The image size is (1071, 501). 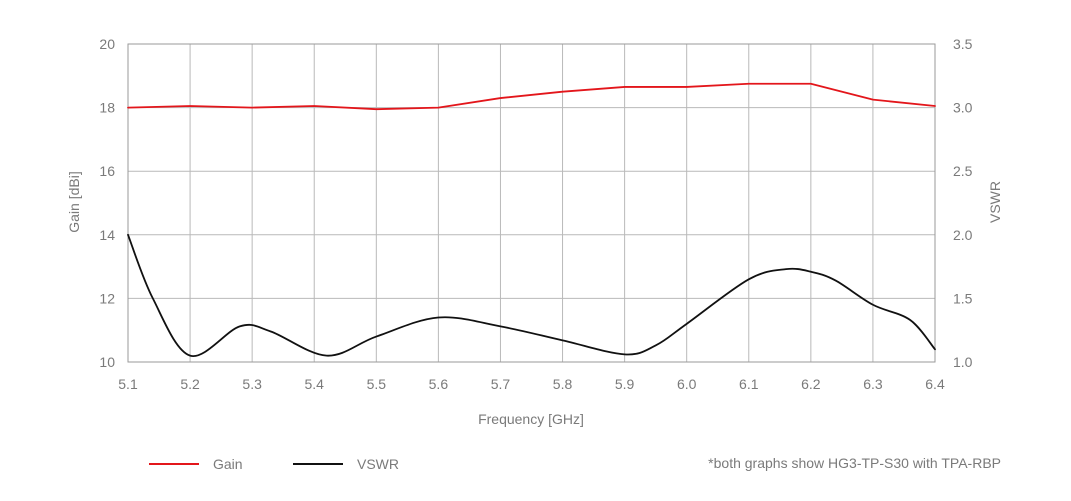 What do you see at coordinates (314, 384) in the screenshot?
I see `x-tick-label: 5.4` at bounding box center [314, 384].